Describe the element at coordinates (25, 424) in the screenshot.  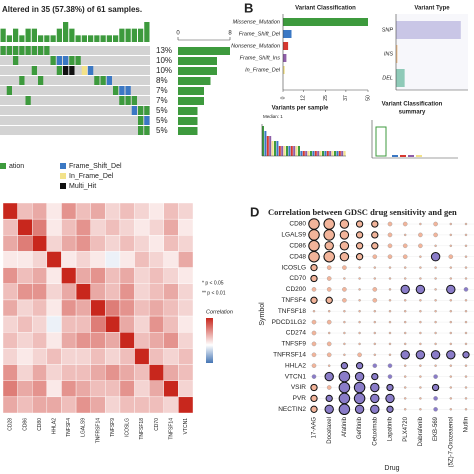
I see `x-label: CD86` at that location.